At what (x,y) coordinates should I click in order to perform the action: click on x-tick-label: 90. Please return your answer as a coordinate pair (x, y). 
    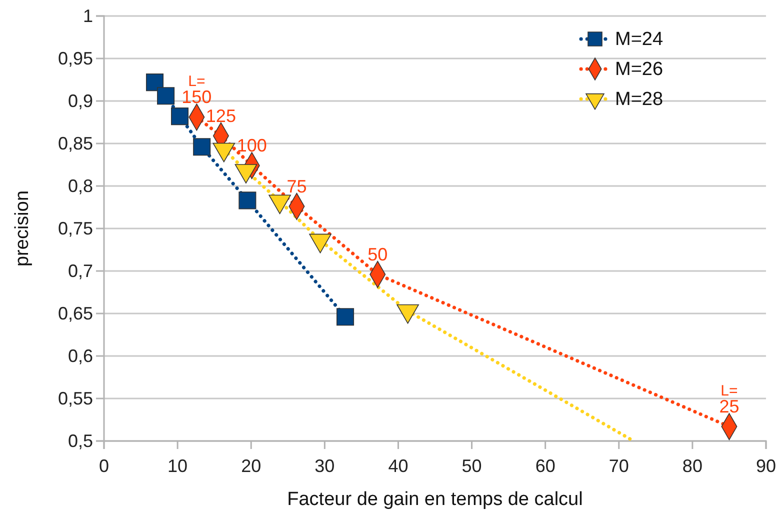
    Looking at the image, I should click on (766, 466).